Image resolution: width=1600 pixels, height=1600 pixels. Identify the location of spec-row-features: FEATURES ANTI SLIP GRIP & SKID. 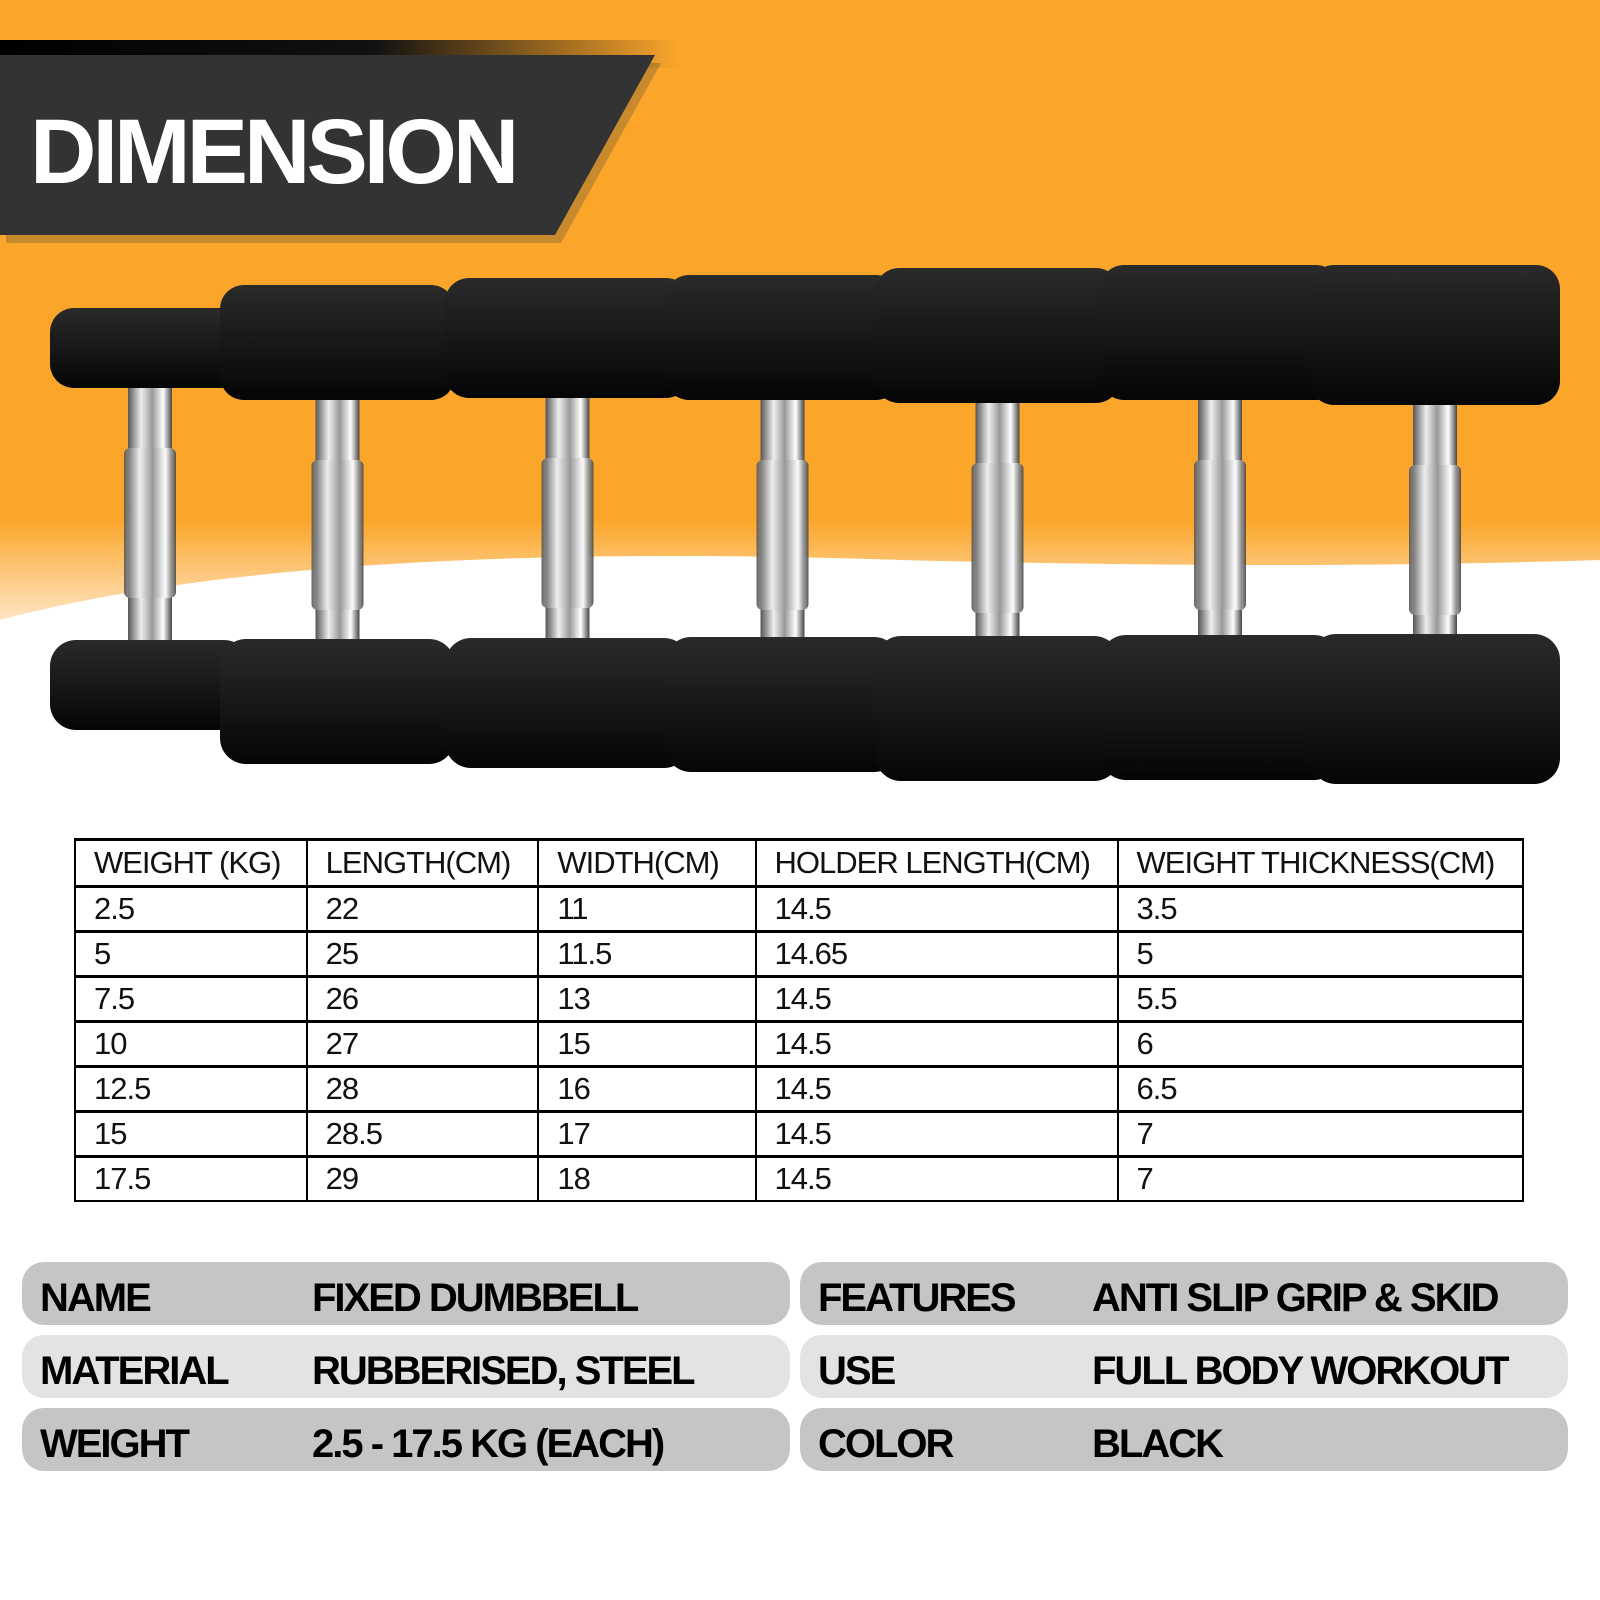
(1184, 1293).